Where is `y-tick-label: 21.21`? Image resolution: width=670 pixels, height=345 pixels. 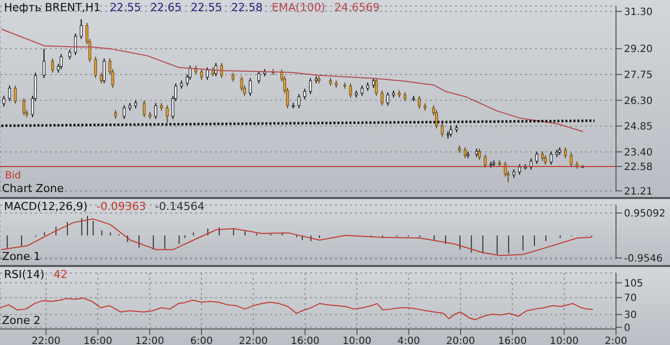
y-tick-label: 21.21 is located at coordinates (638, 192).